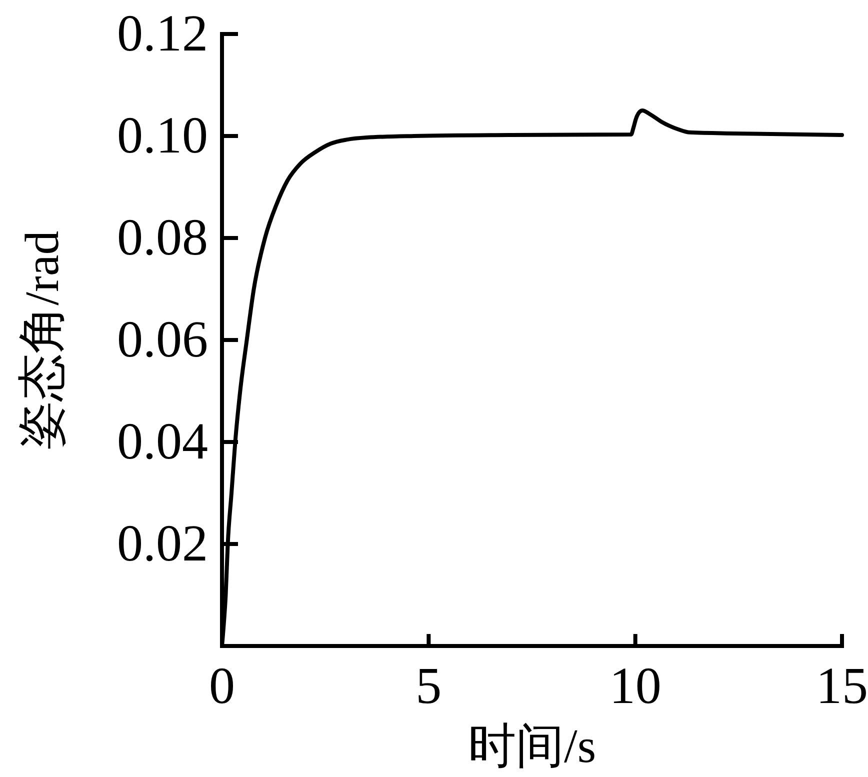  I want to click on x-axis-title: 时间/s, so click(532, 746).